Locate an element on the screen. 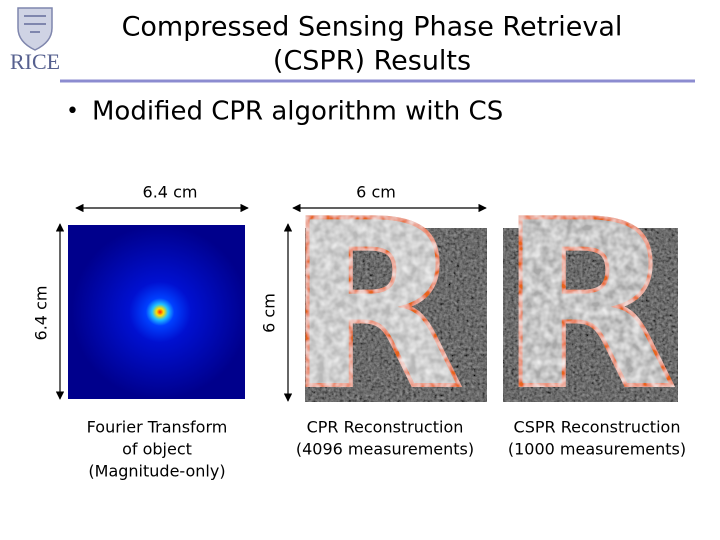  caption-line: Fourier Transform is located at coordinates (157, 427).